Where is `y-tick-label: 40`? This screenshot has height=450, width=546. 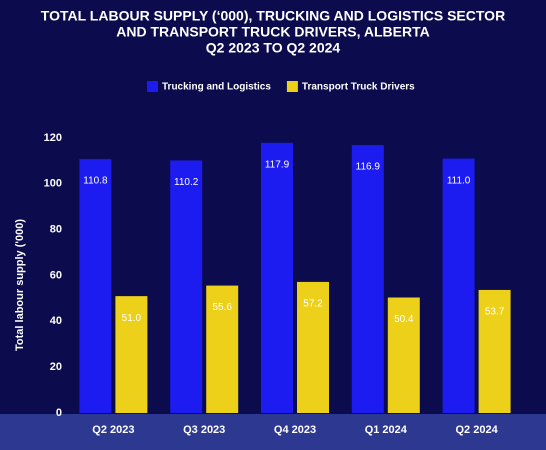 y-tick-label: 40 is located at coordinates (56, 321).